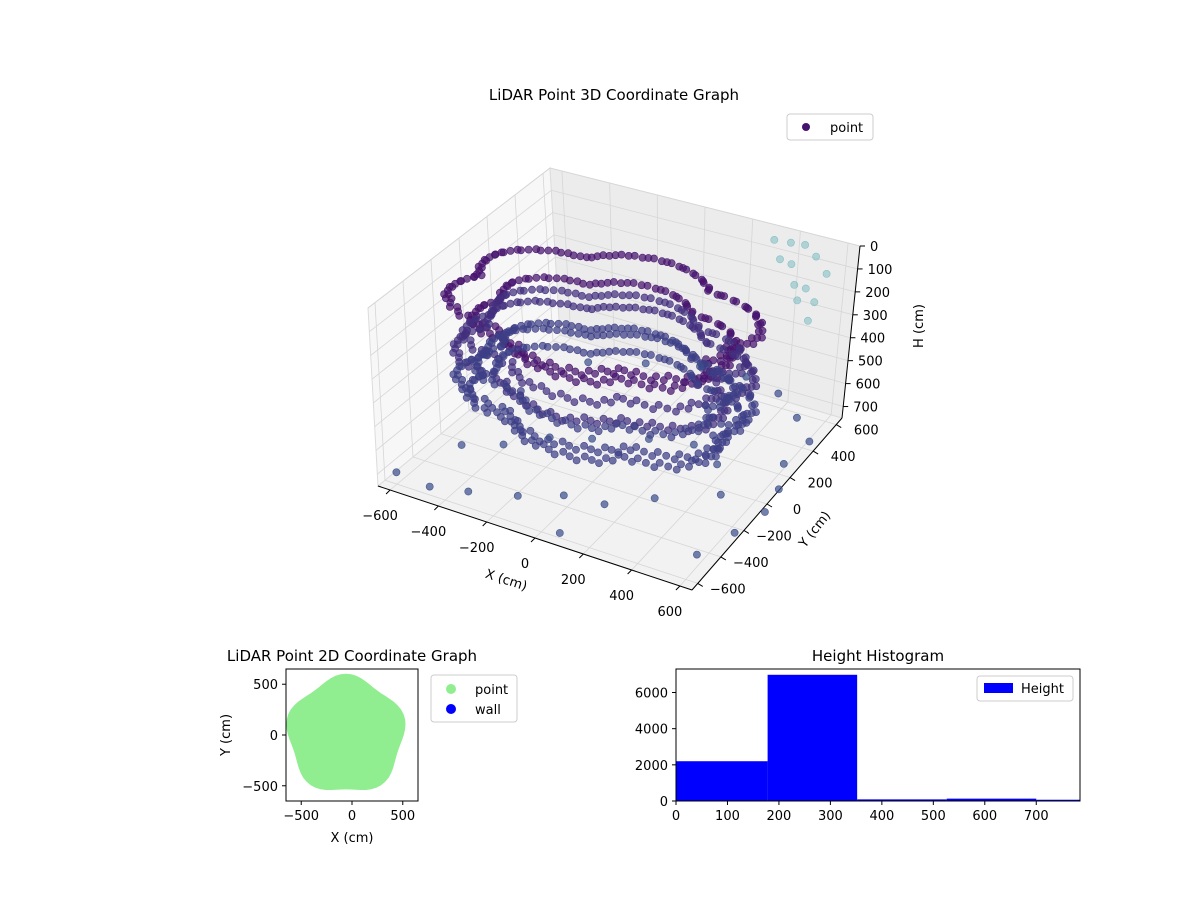  I want to click on chart-3d-y-tick-label: 0, so click(797, 510).